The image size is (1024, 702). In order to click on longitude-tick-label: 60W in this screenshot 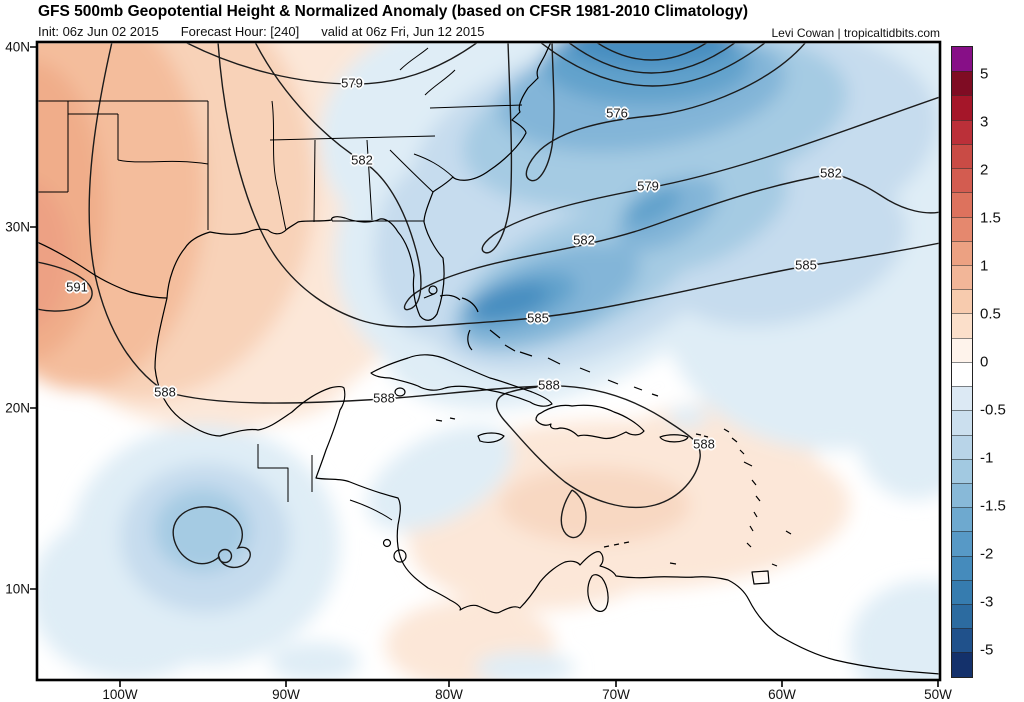, I will do `click(782, 694)`.